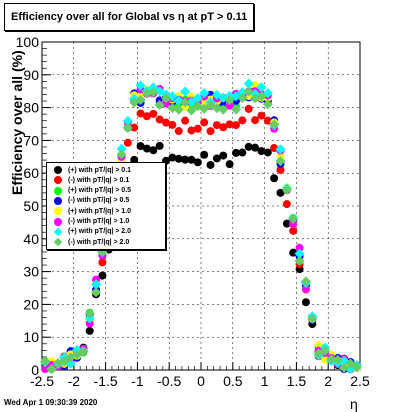  I want to click on legend-label: (-) with pT/|q| > 0.1, so click(99, 180).